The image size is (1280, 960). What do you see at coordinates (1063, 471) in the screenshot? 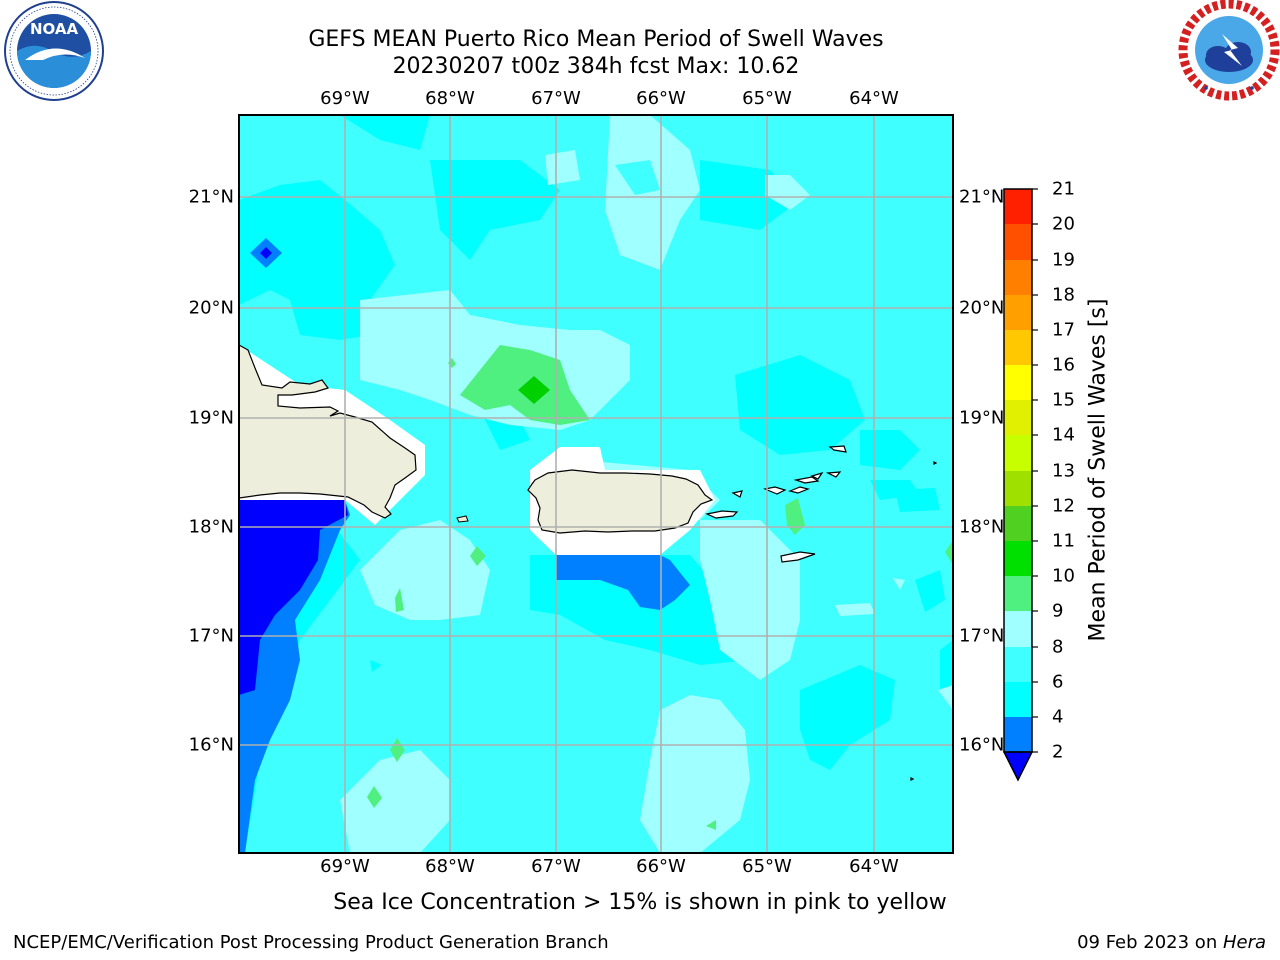
I see `colorbar-tick-label: 13` at bounding box center [1063, 471].